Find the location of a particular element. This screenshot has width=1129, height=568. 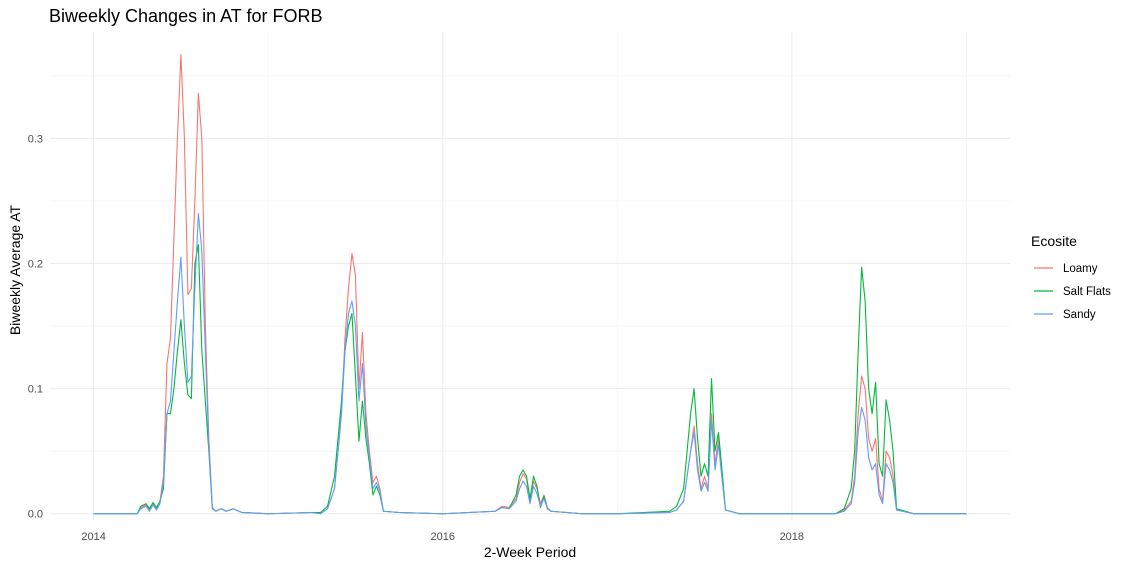

legend: Ecosite Loamy Salt Flats Sandy is located at coordinates (1071, 277).